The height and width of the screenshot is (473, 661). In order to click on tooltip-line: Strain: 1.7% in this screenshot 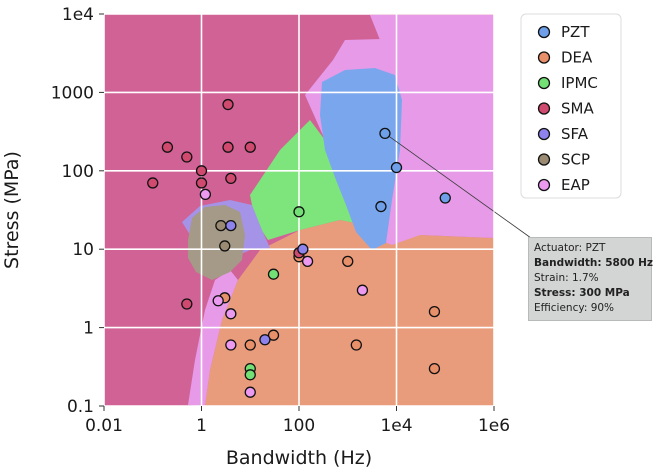, I will do `click(566, 278)`.